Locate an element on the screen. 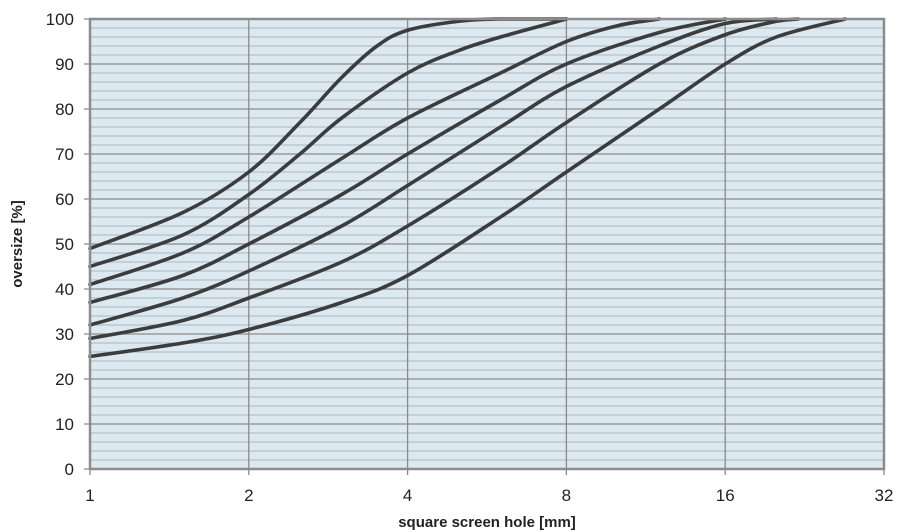 This screenshot has height=532, width=899. y-tick-label: 90 is located at coordinates (64, 64).